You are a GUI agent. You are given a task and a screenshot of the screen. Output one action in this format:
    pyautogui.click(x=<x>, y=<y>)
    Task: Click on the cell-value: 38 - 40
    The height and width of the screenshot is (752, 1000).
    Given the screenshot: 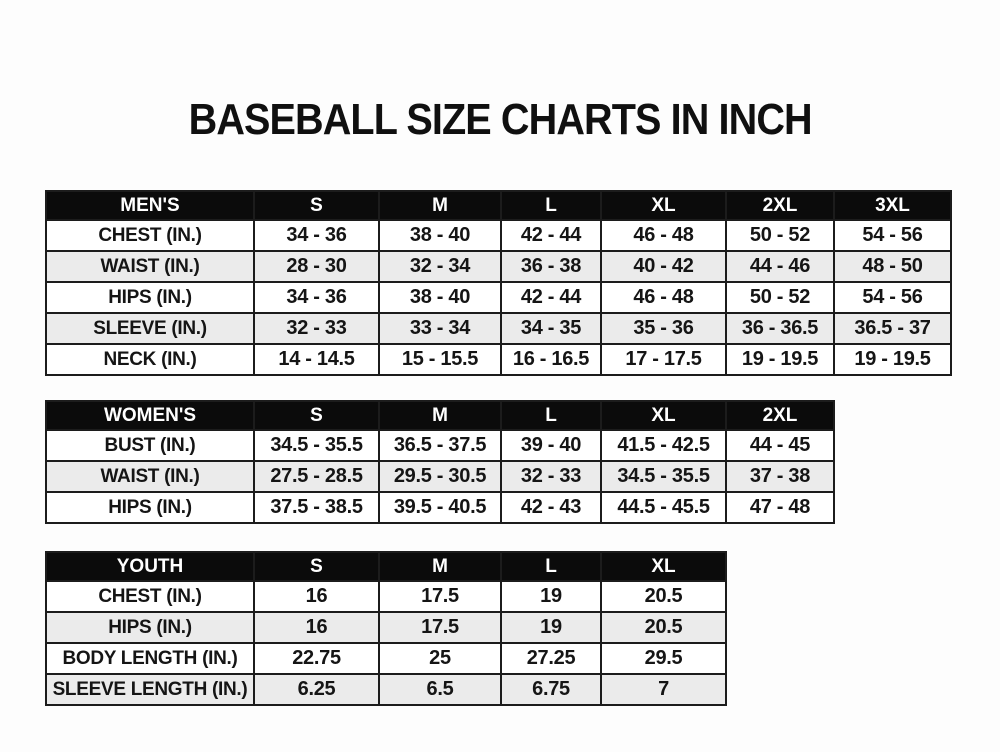 What is the action you would take?
    pyautogui.click(x=440, y=235)
    